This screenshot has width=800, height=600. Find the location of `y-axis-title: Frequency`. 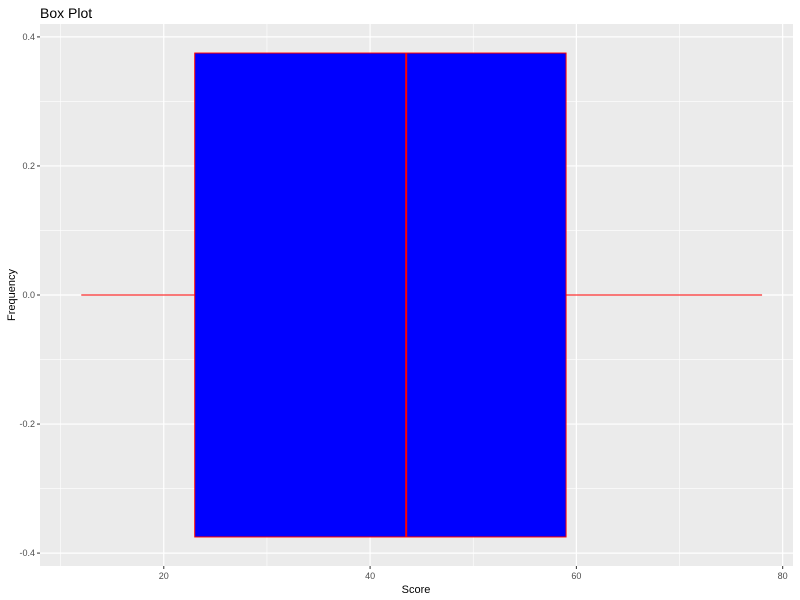

y-axis-title: Frequency is located at coordinates (12, 295).